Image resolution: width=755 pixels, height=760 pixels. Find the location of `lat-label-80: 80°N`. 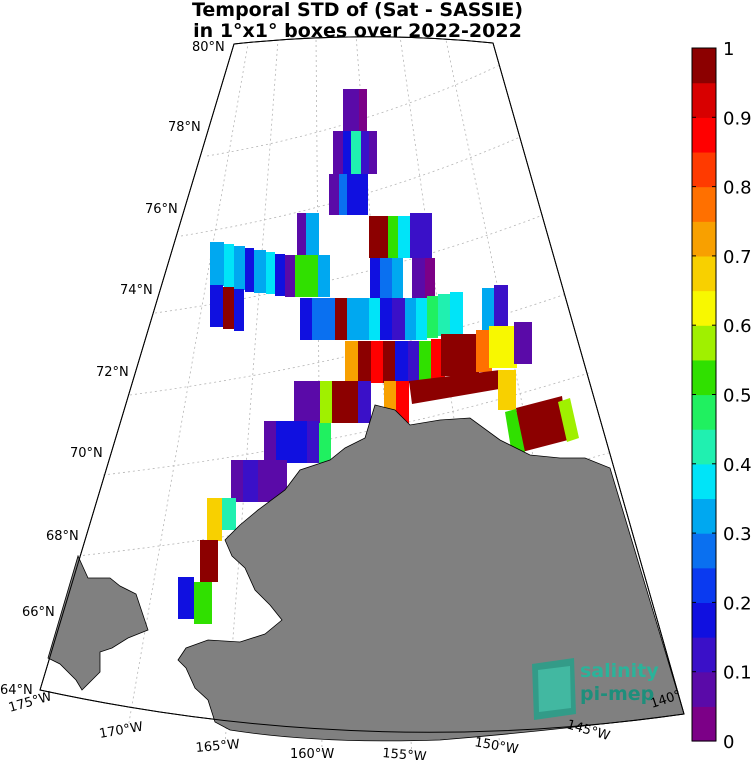

lat-label-80: 80°N is located at coordinates (208, 47).